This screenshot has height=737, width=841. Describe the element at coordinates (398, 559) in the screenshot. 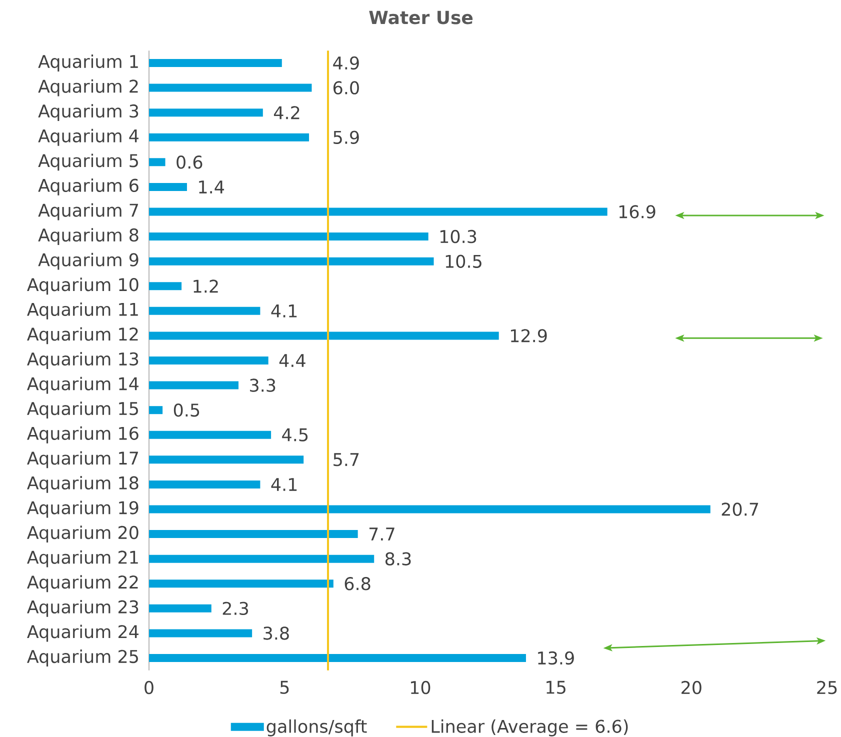

I see `data-label: 8.3` at that location.